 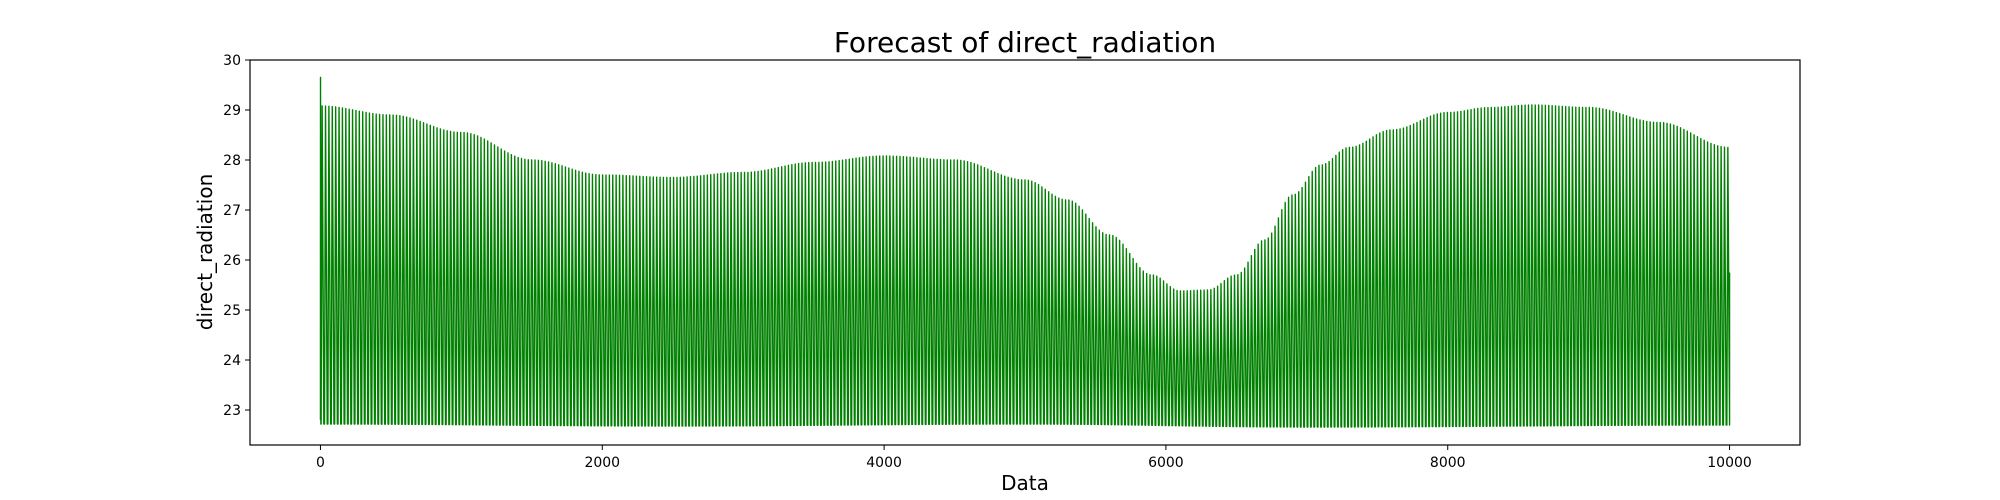 What do you see at coordinates (320, 463) in the screenshot?
I see `x-tick-label: 0` at bounding box center [320, 463].